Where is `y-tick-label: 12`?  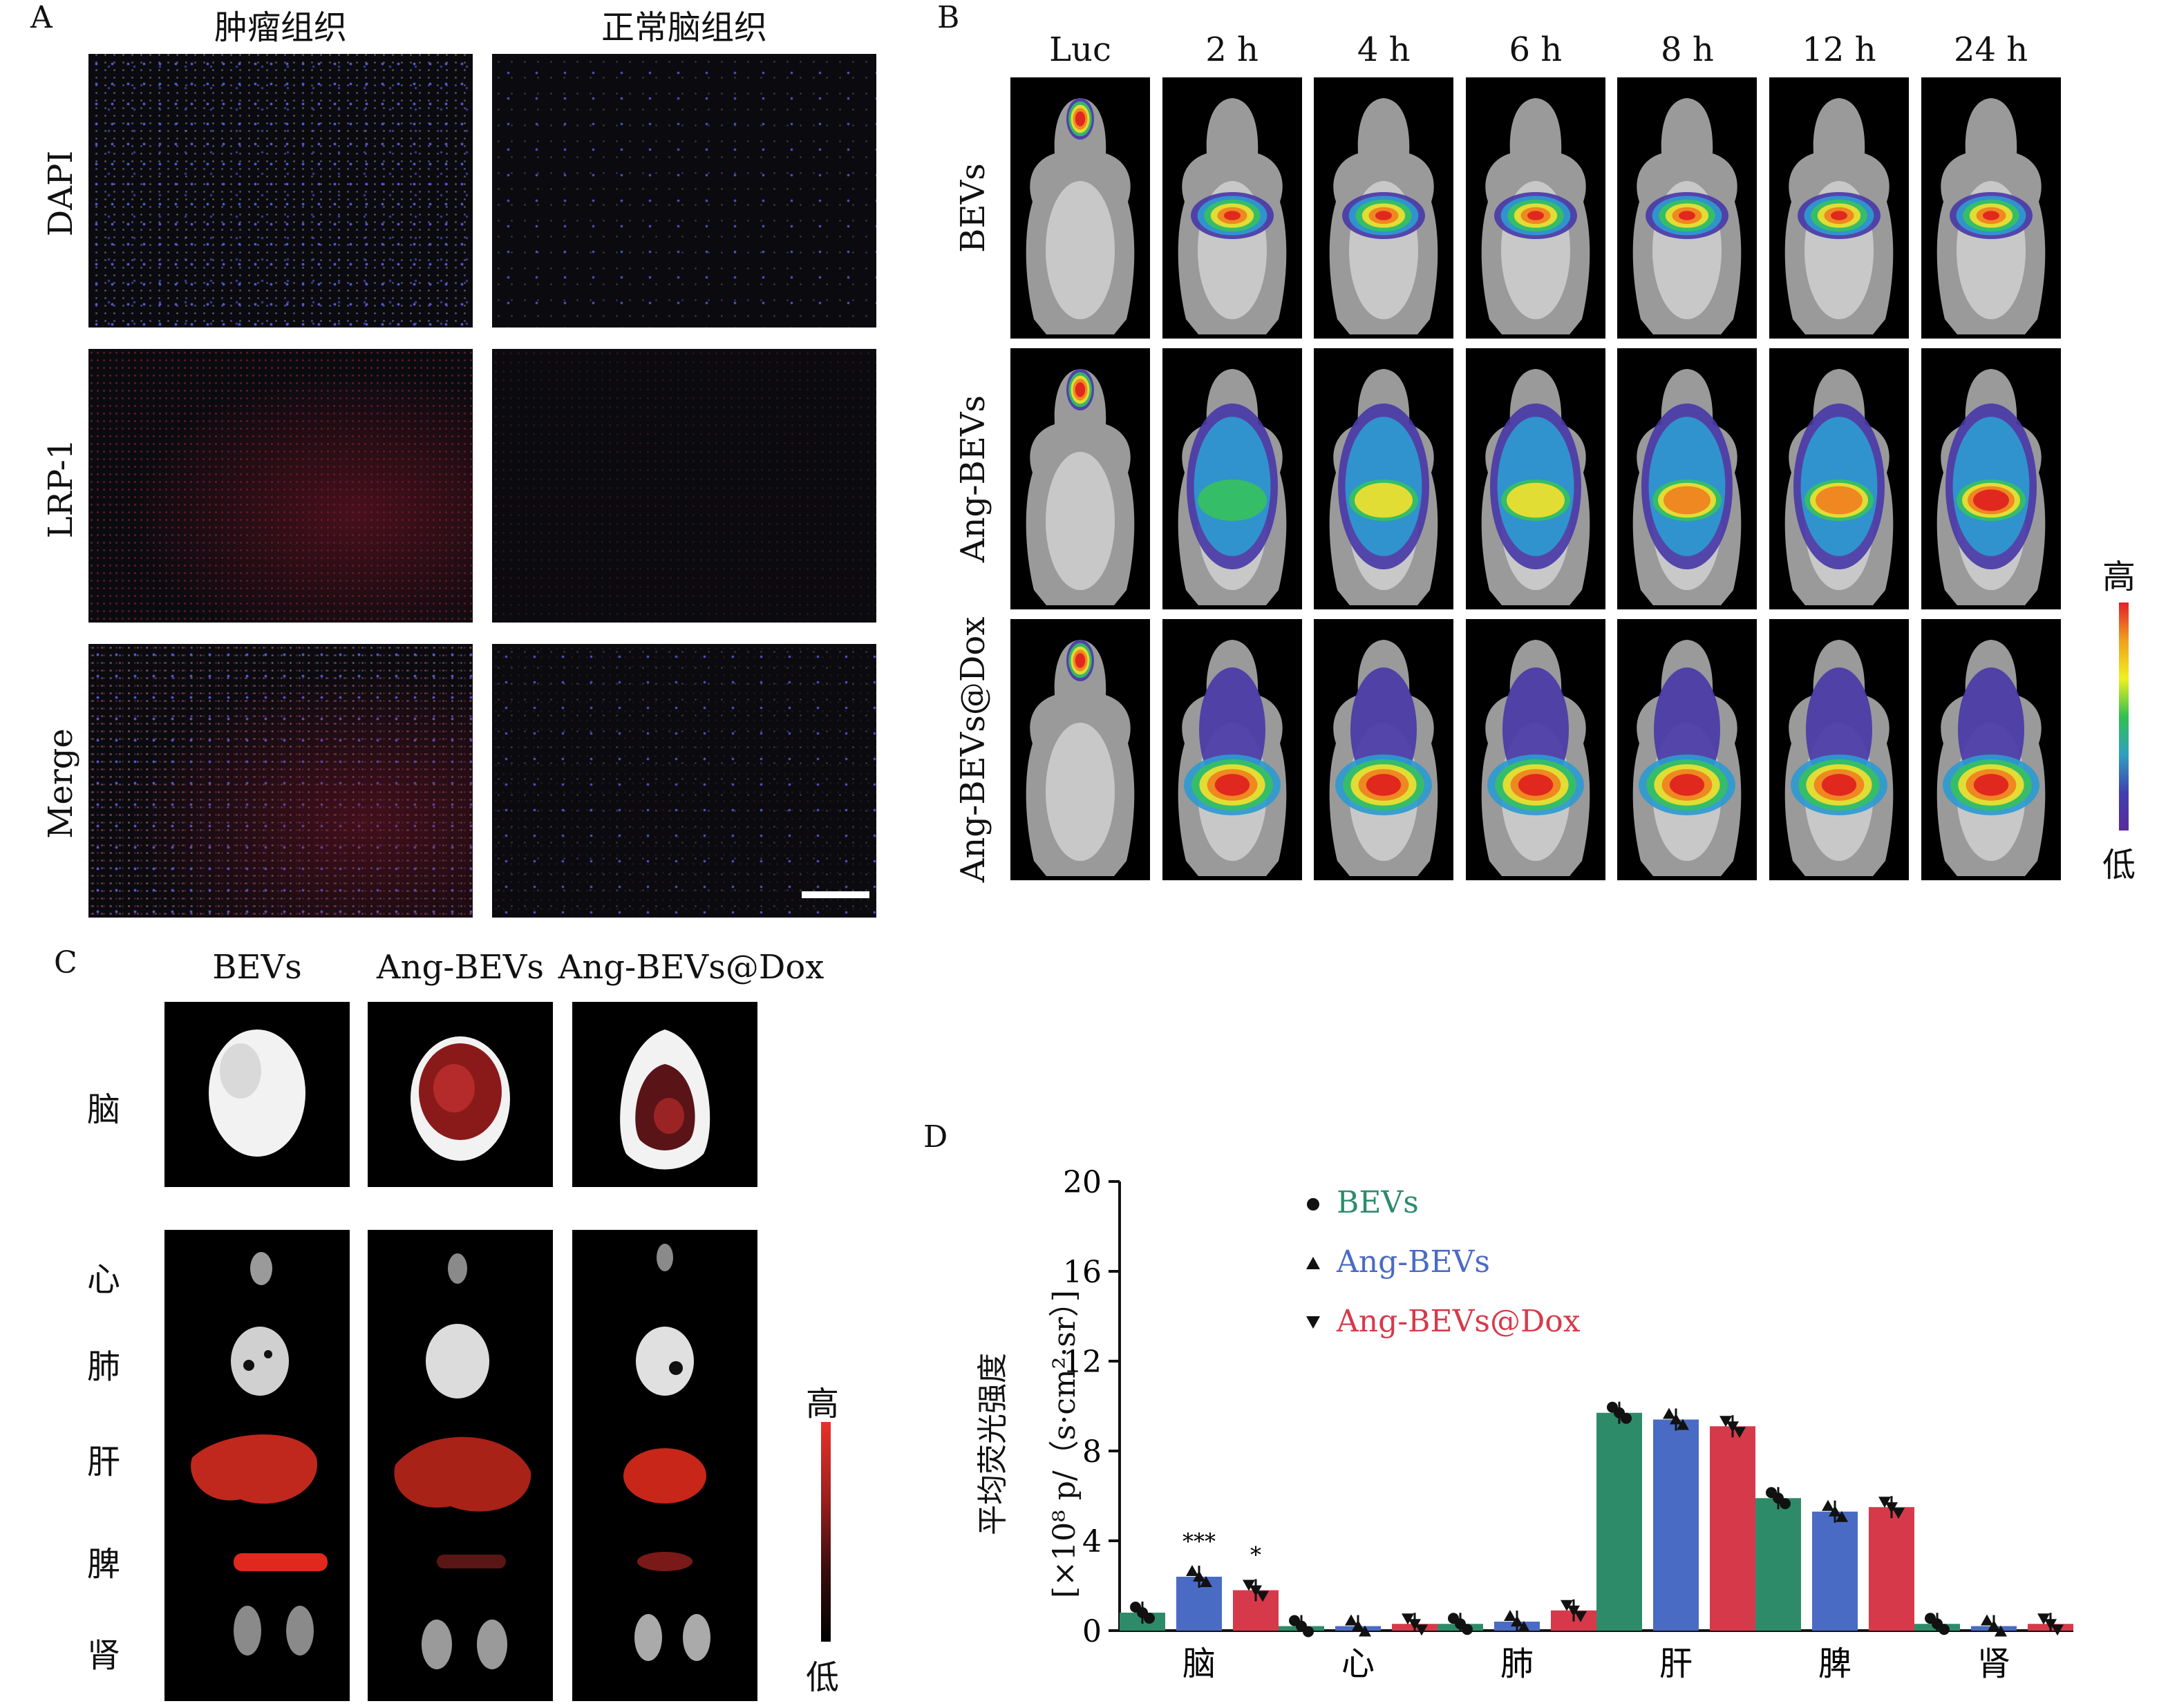 y-tick-label: 12 is located at coordinates (1082, 1362).